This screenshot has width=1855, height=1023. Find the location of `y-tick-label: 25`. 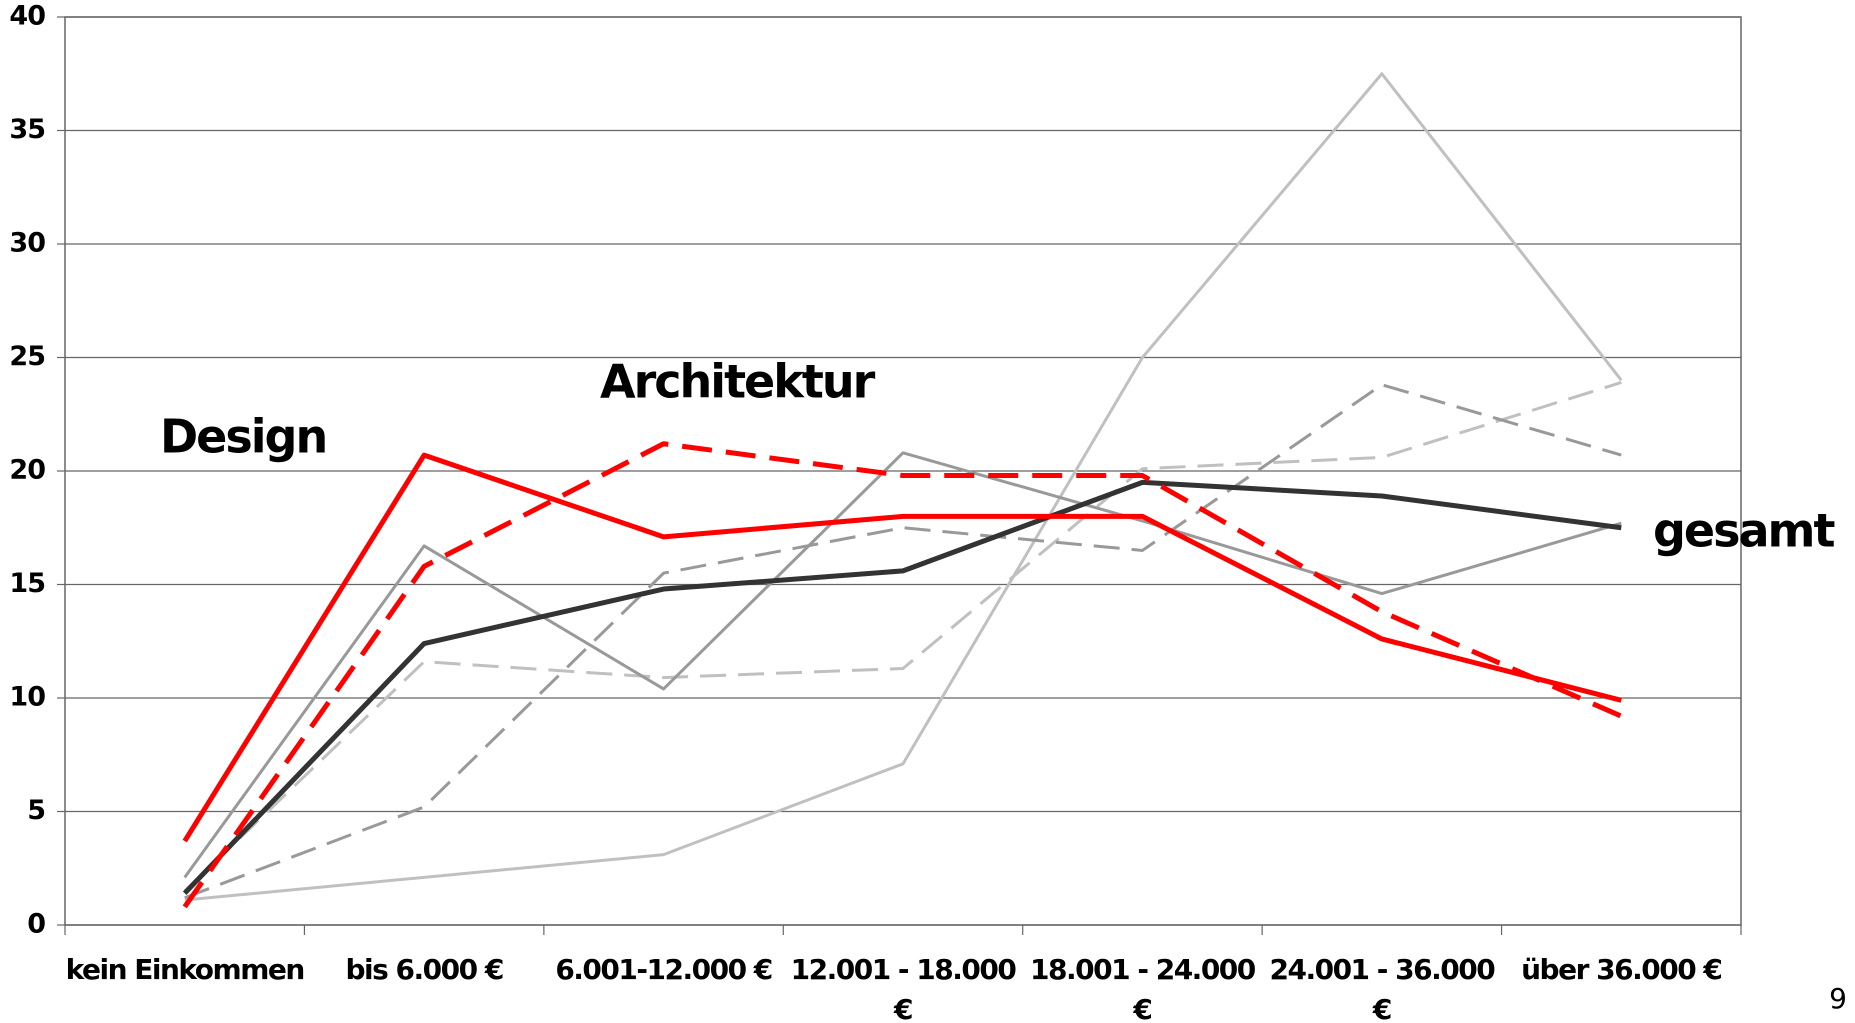

y-tick-label: 25 is located at coordinates (27, 356).